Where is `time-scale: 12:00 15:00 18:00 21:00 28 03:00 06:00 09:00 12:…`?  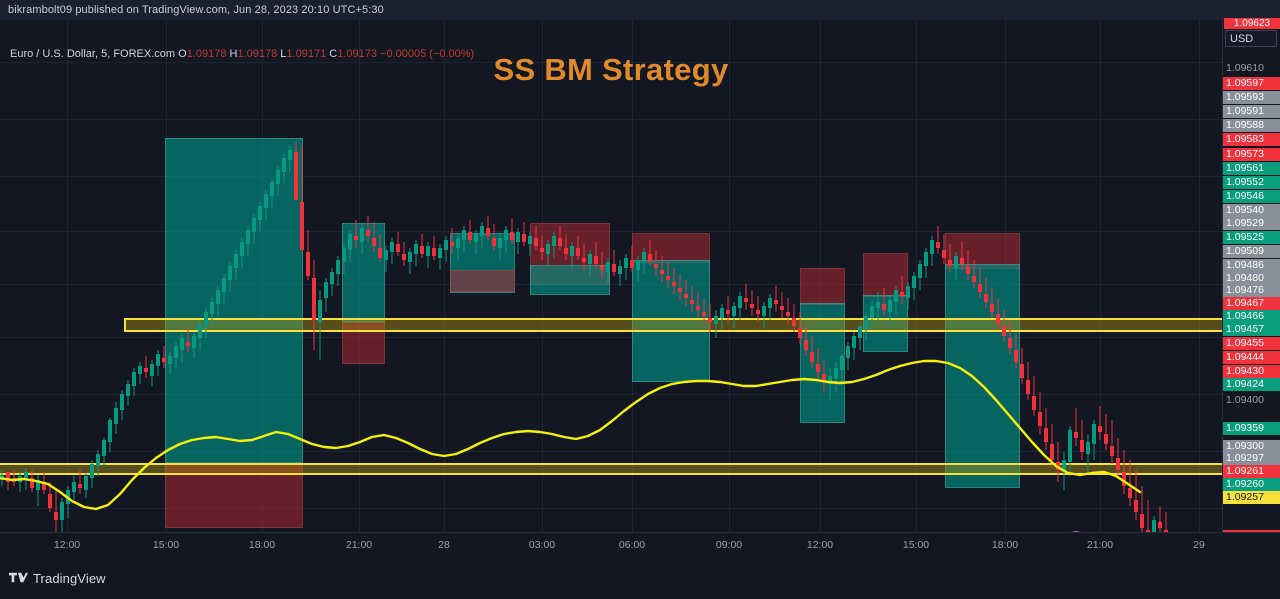
time-scale: 12:00 15:00 18:00 21:00 28 03:00 06:00 09:00 12:… is located at coordinates (640, 545).